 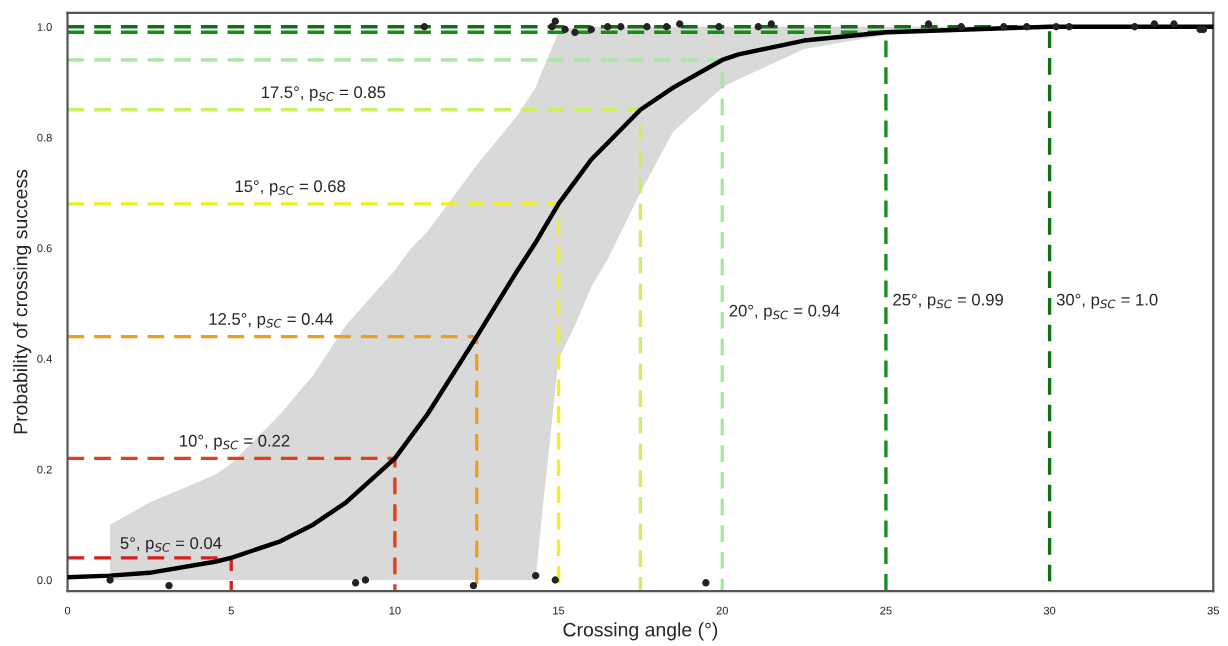 What do you see at coordinates (271, 321) in the screenshot?
I see `annotation: 12.5°, p$_{SC}$ = 0.44` at bounding box center [271, 321].